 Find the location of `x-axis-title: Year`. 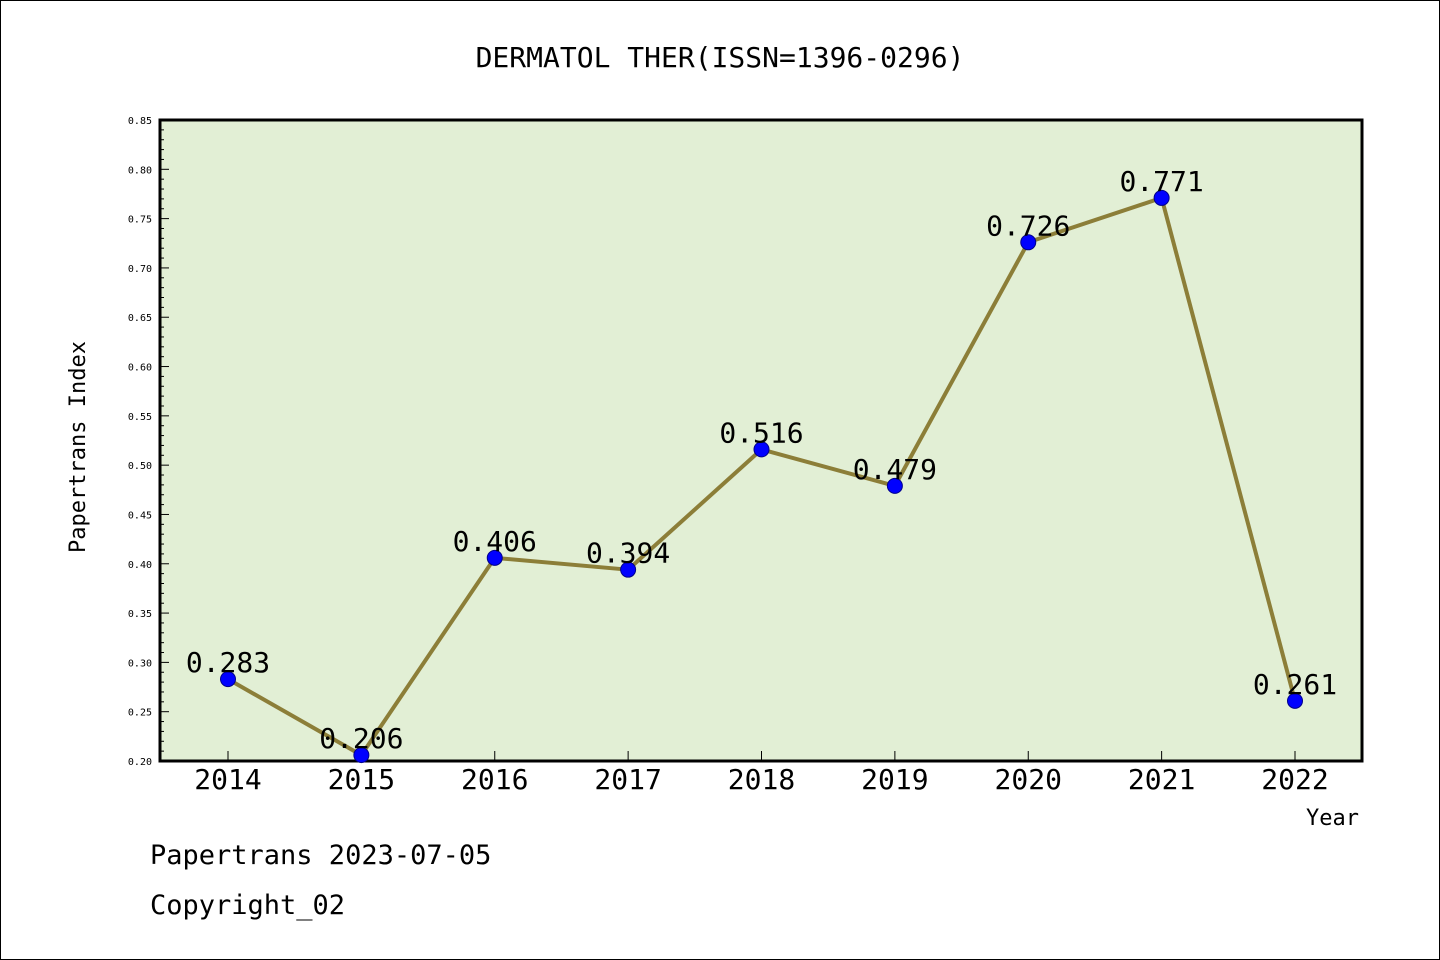

x-axis-title: Year is located at coordinates (1332, 818).